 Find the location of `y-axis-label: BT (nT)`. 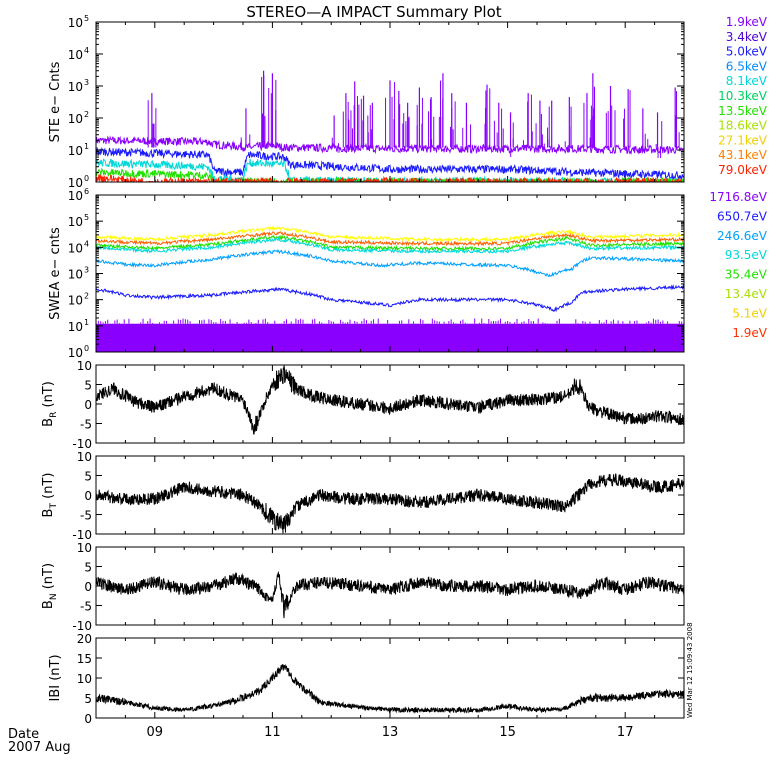

y-axis-label: BT (nT) is located at coordinates (50, 495).